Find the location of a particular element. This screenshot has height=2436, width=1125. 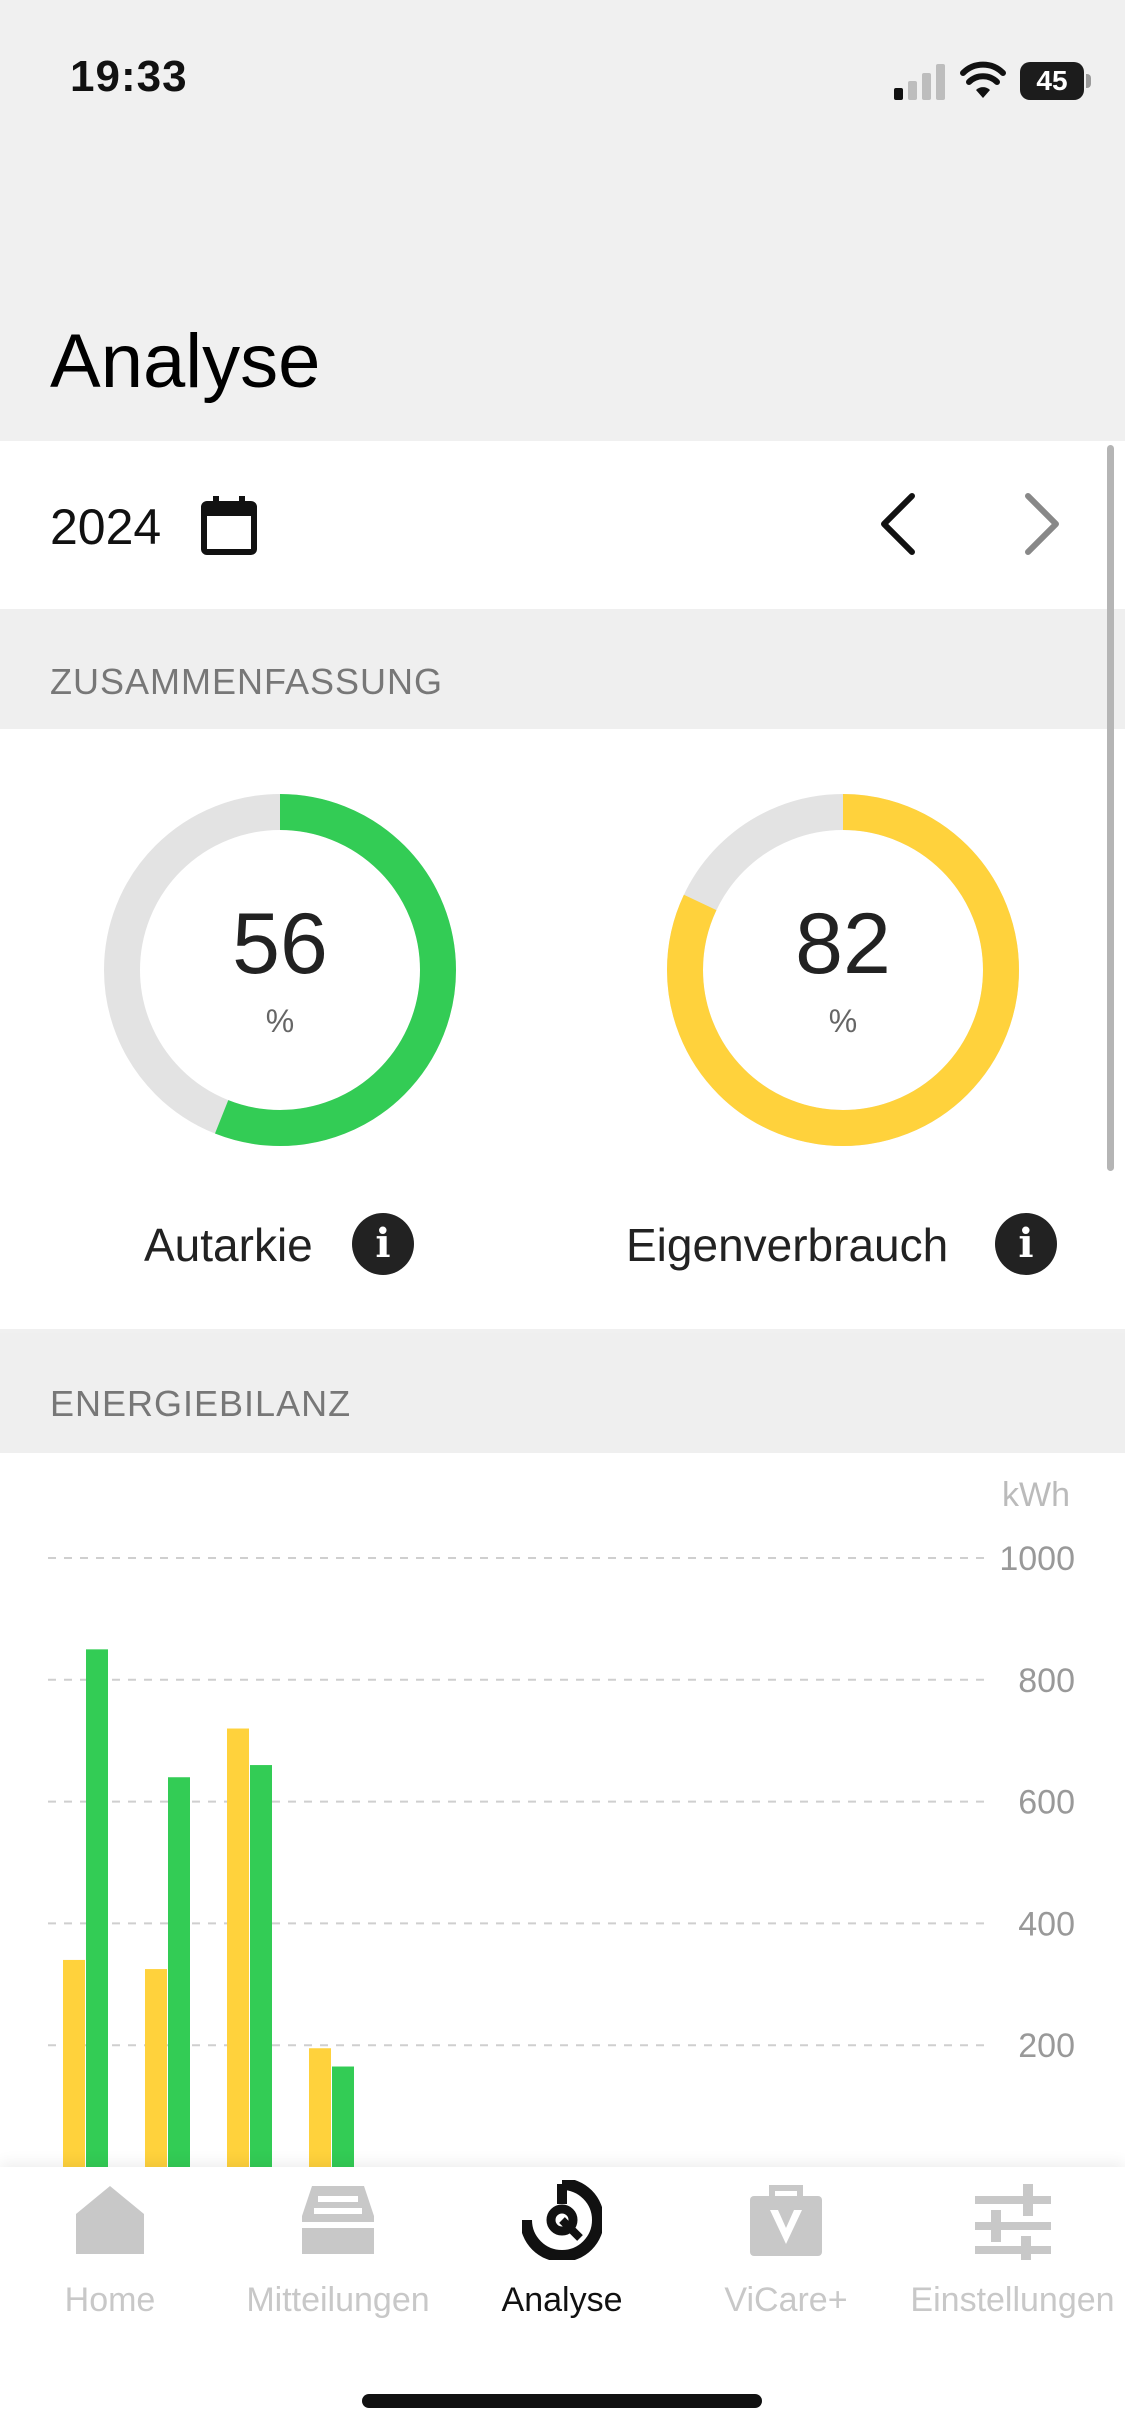

tab-einstellungen: Einstellungen is located at coordinates (1012, 2250).